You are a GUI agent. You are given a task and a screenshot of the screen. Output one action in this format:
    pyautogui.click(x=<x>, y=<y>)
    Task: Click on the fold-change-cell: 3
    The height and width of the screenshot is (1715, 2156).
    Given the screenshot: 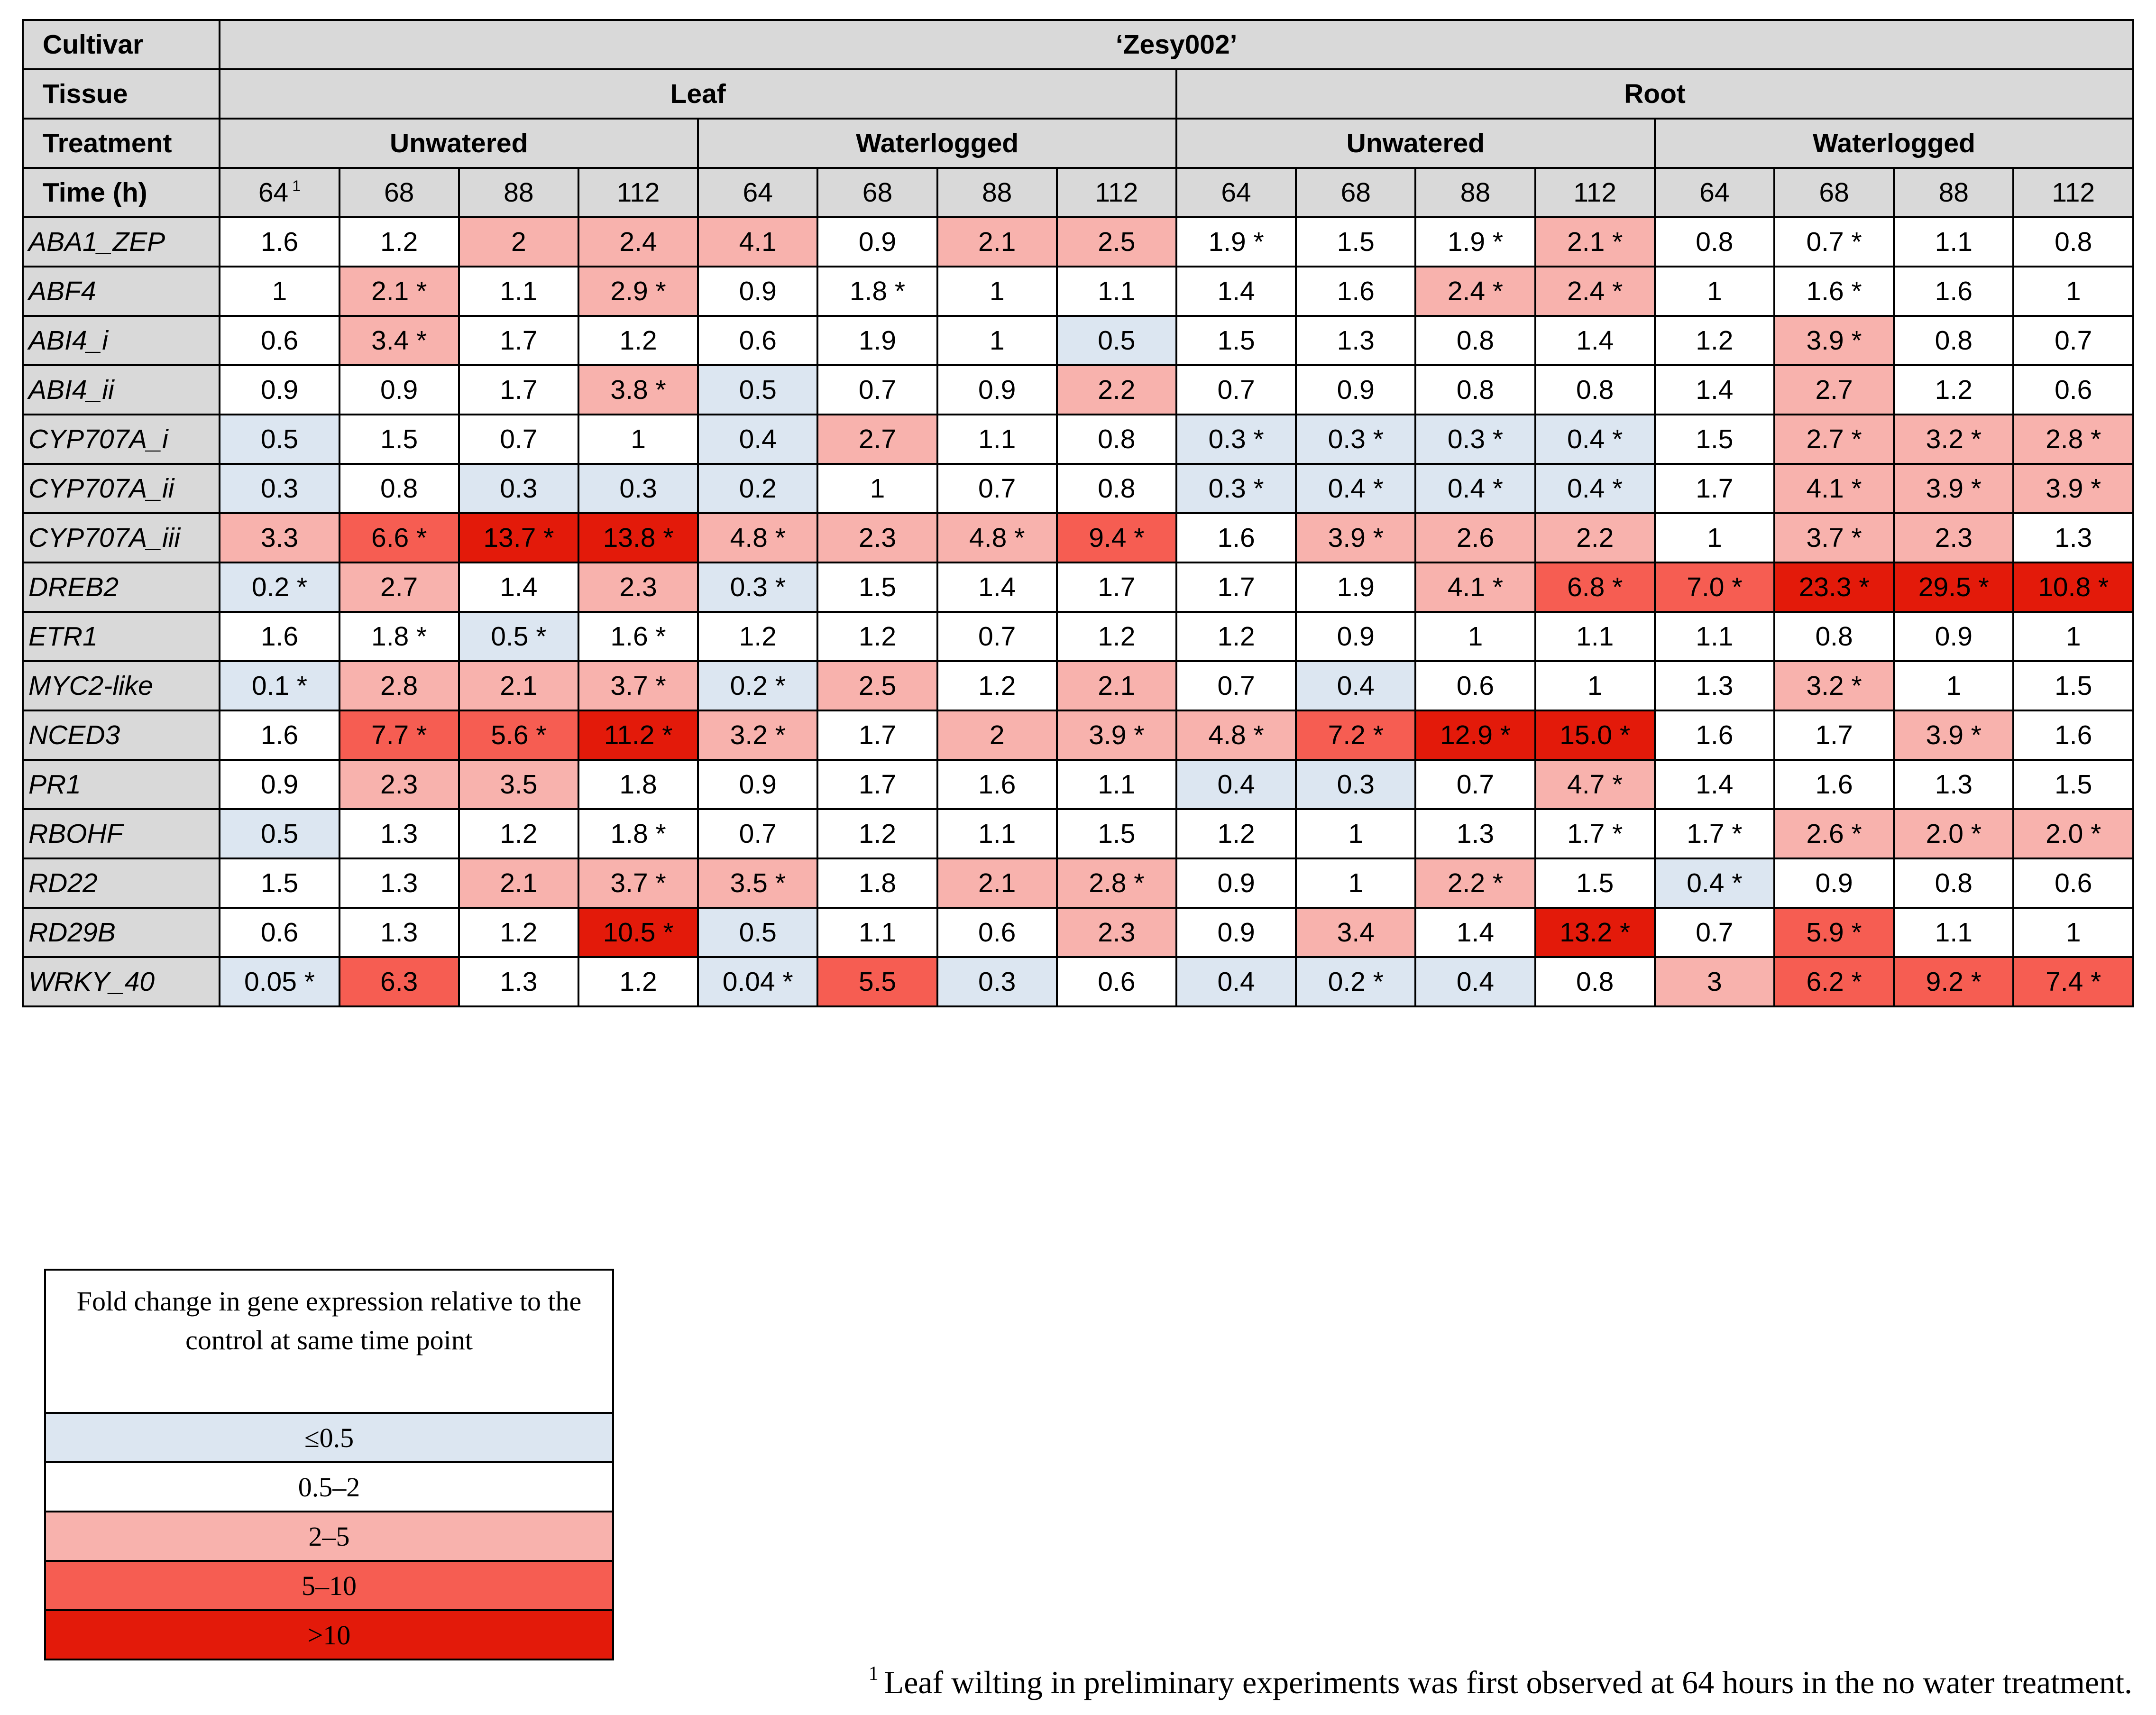 What is the action you would take?
    pyautogui.click(x=1714, y=981)
    